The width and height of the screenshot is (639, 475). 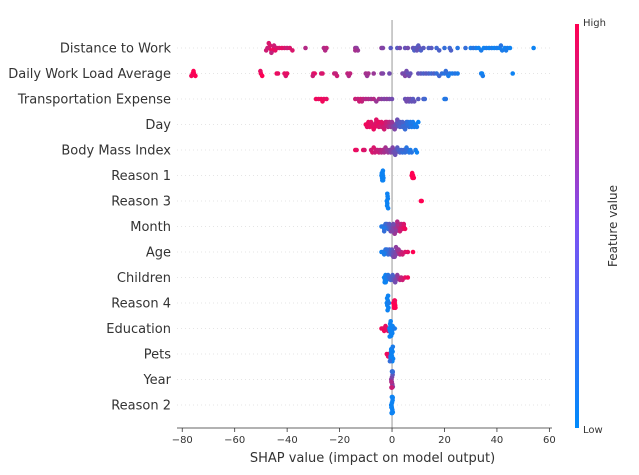 I want to click on colorbar-high-label: High, so click(x=594, y=23).